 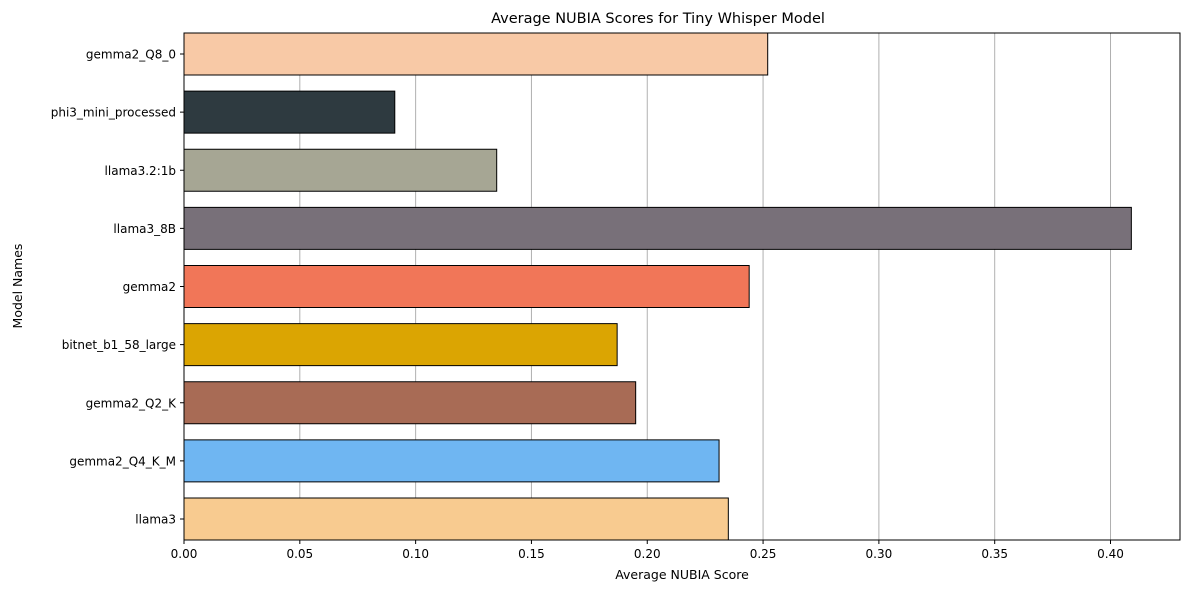 I want to click on x-tick-label: 0.10, so click(x=415, y=554).